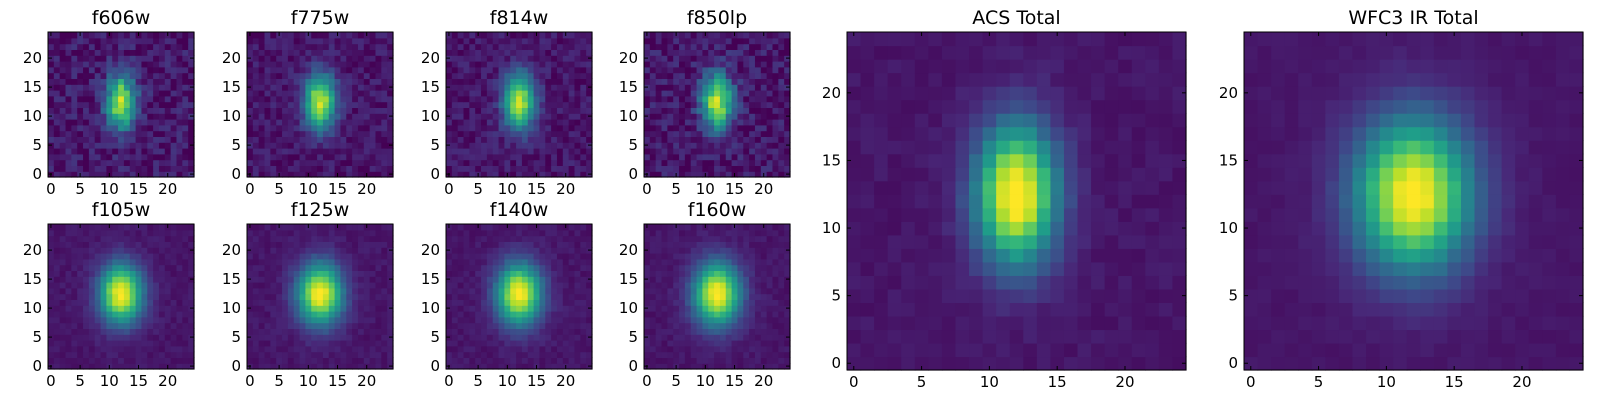  What do you see at coordinates (519, 297) in the screenshot?
I see `heatmap-cells` at bounding box center [519, 297].